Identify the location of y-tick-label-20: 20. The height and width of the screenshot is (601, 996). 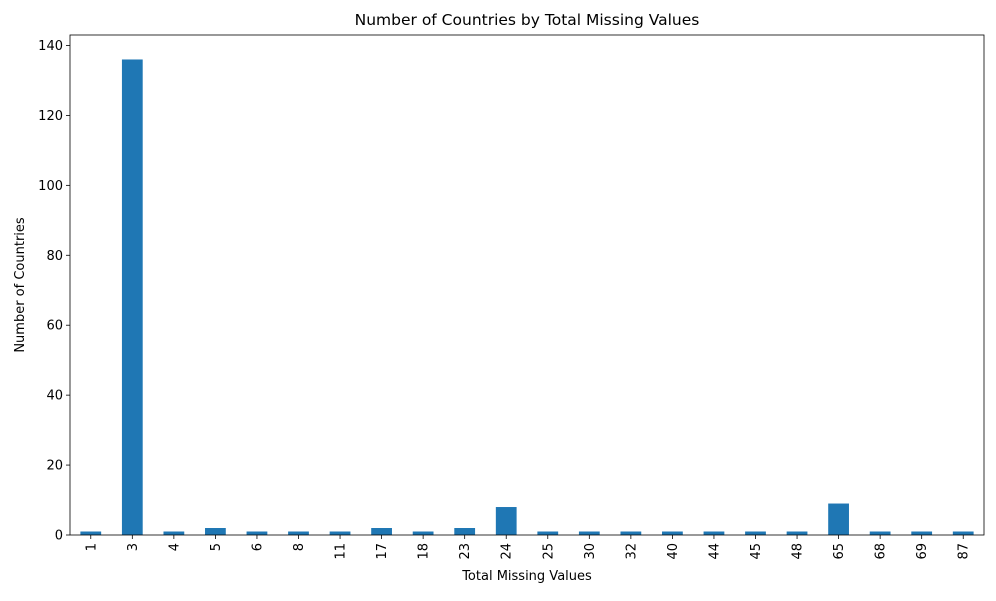
(54, 466).